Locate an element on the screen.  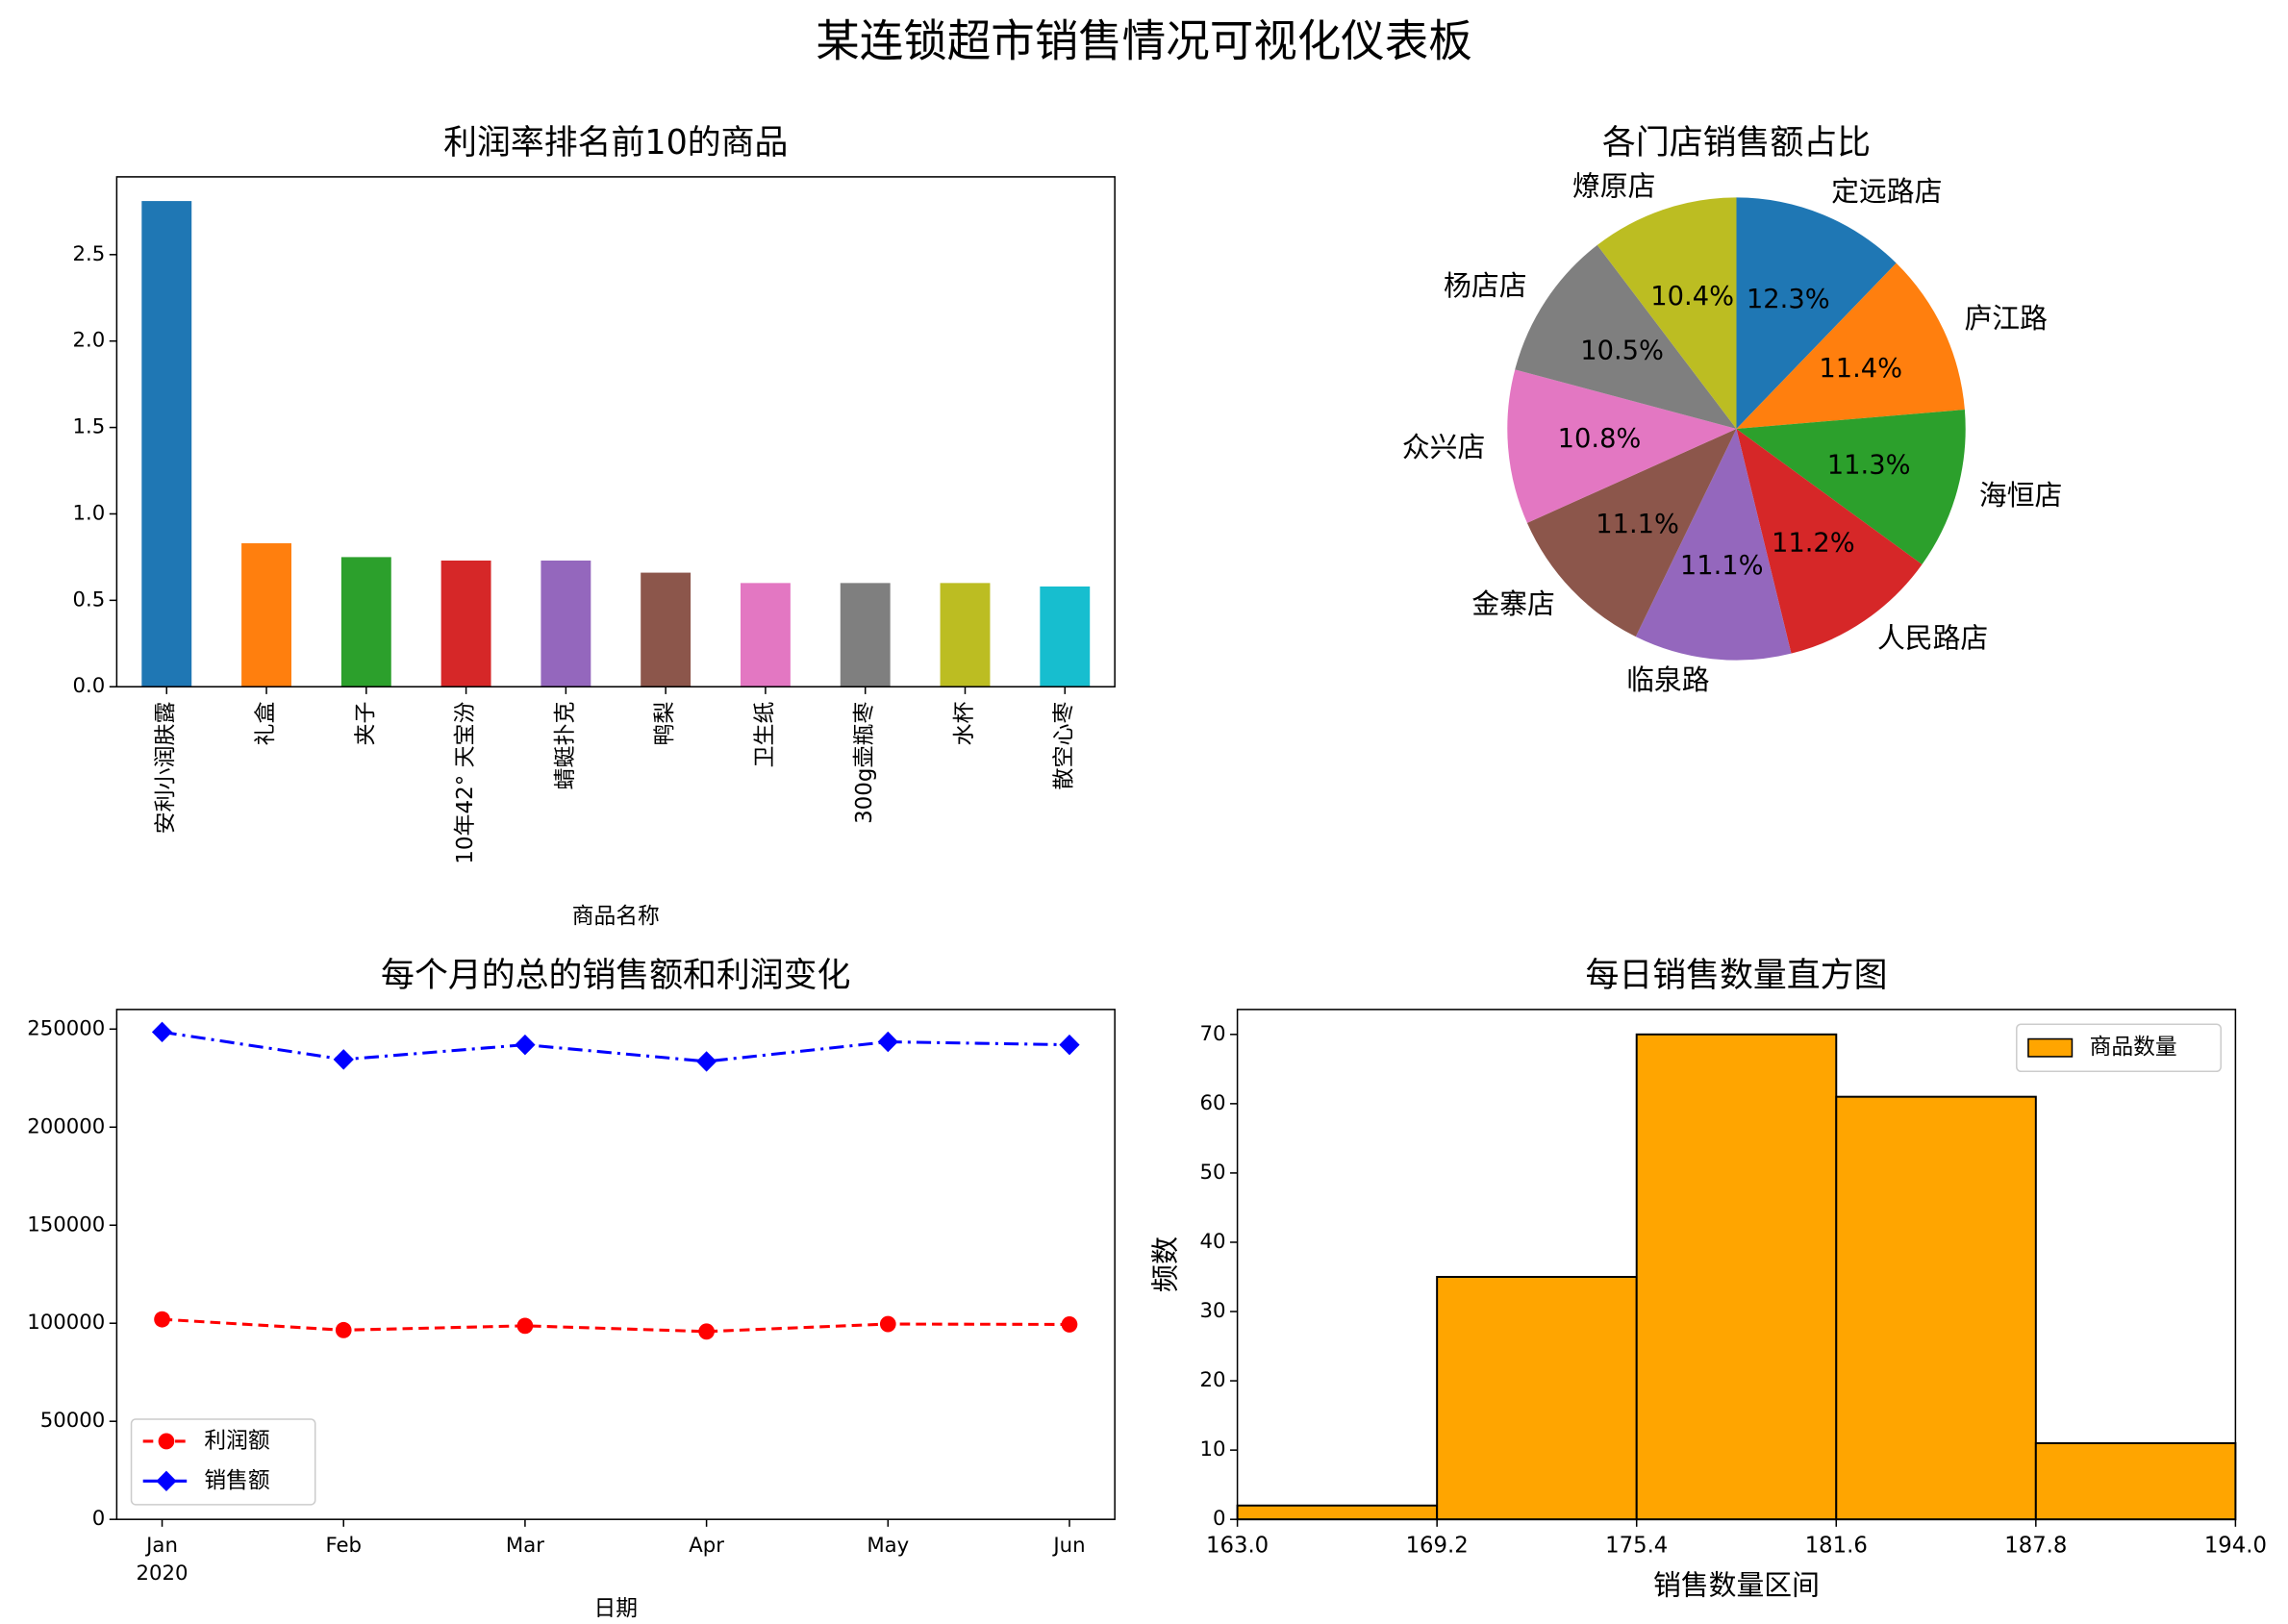
chart-title: 每个月的总的销售额和利润变化 is located at coordinates (615, 975).